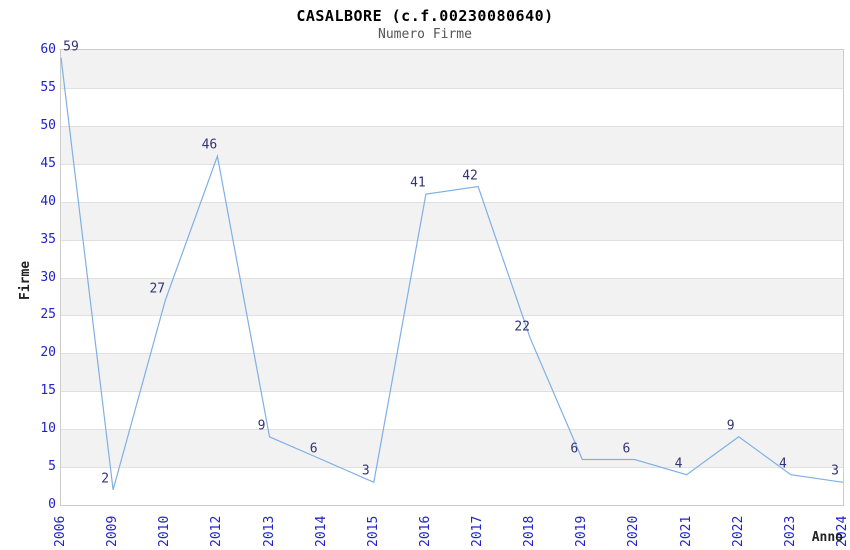  What do you see at coordinates (71, 47) in the screenshot?
I see `data-point-label: 59` at bounding box center [71, 47].